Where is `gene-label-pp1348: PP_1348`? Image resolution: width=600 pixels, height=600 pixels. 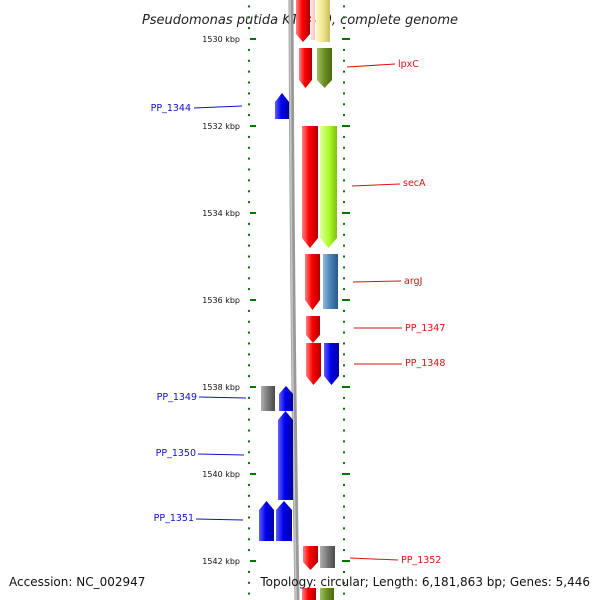 gene-label-pp1348: PP_1348 is located at coordinates (425, 363).